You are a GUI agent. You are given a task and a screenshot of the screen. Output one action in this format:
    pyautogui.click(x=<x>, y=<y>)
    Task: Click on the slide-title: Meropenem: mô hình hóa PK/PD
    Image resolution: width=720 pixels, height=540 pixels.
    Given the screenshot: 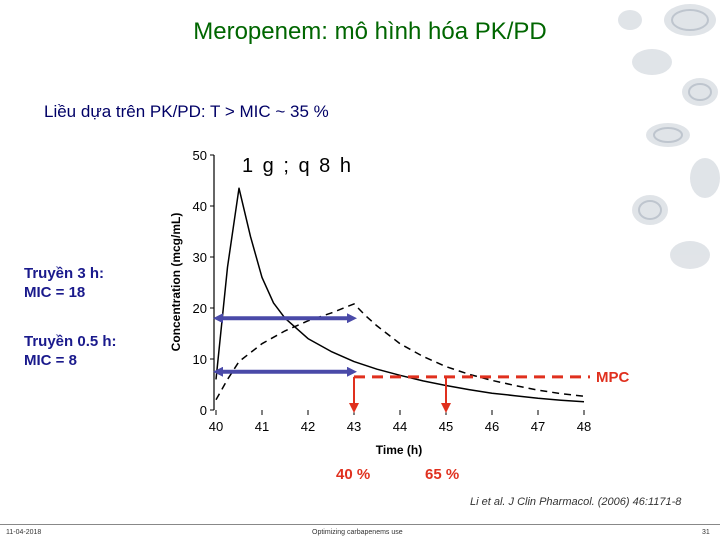 What is the action you would take?
    pyautogui.click(x=370, y=31)
    